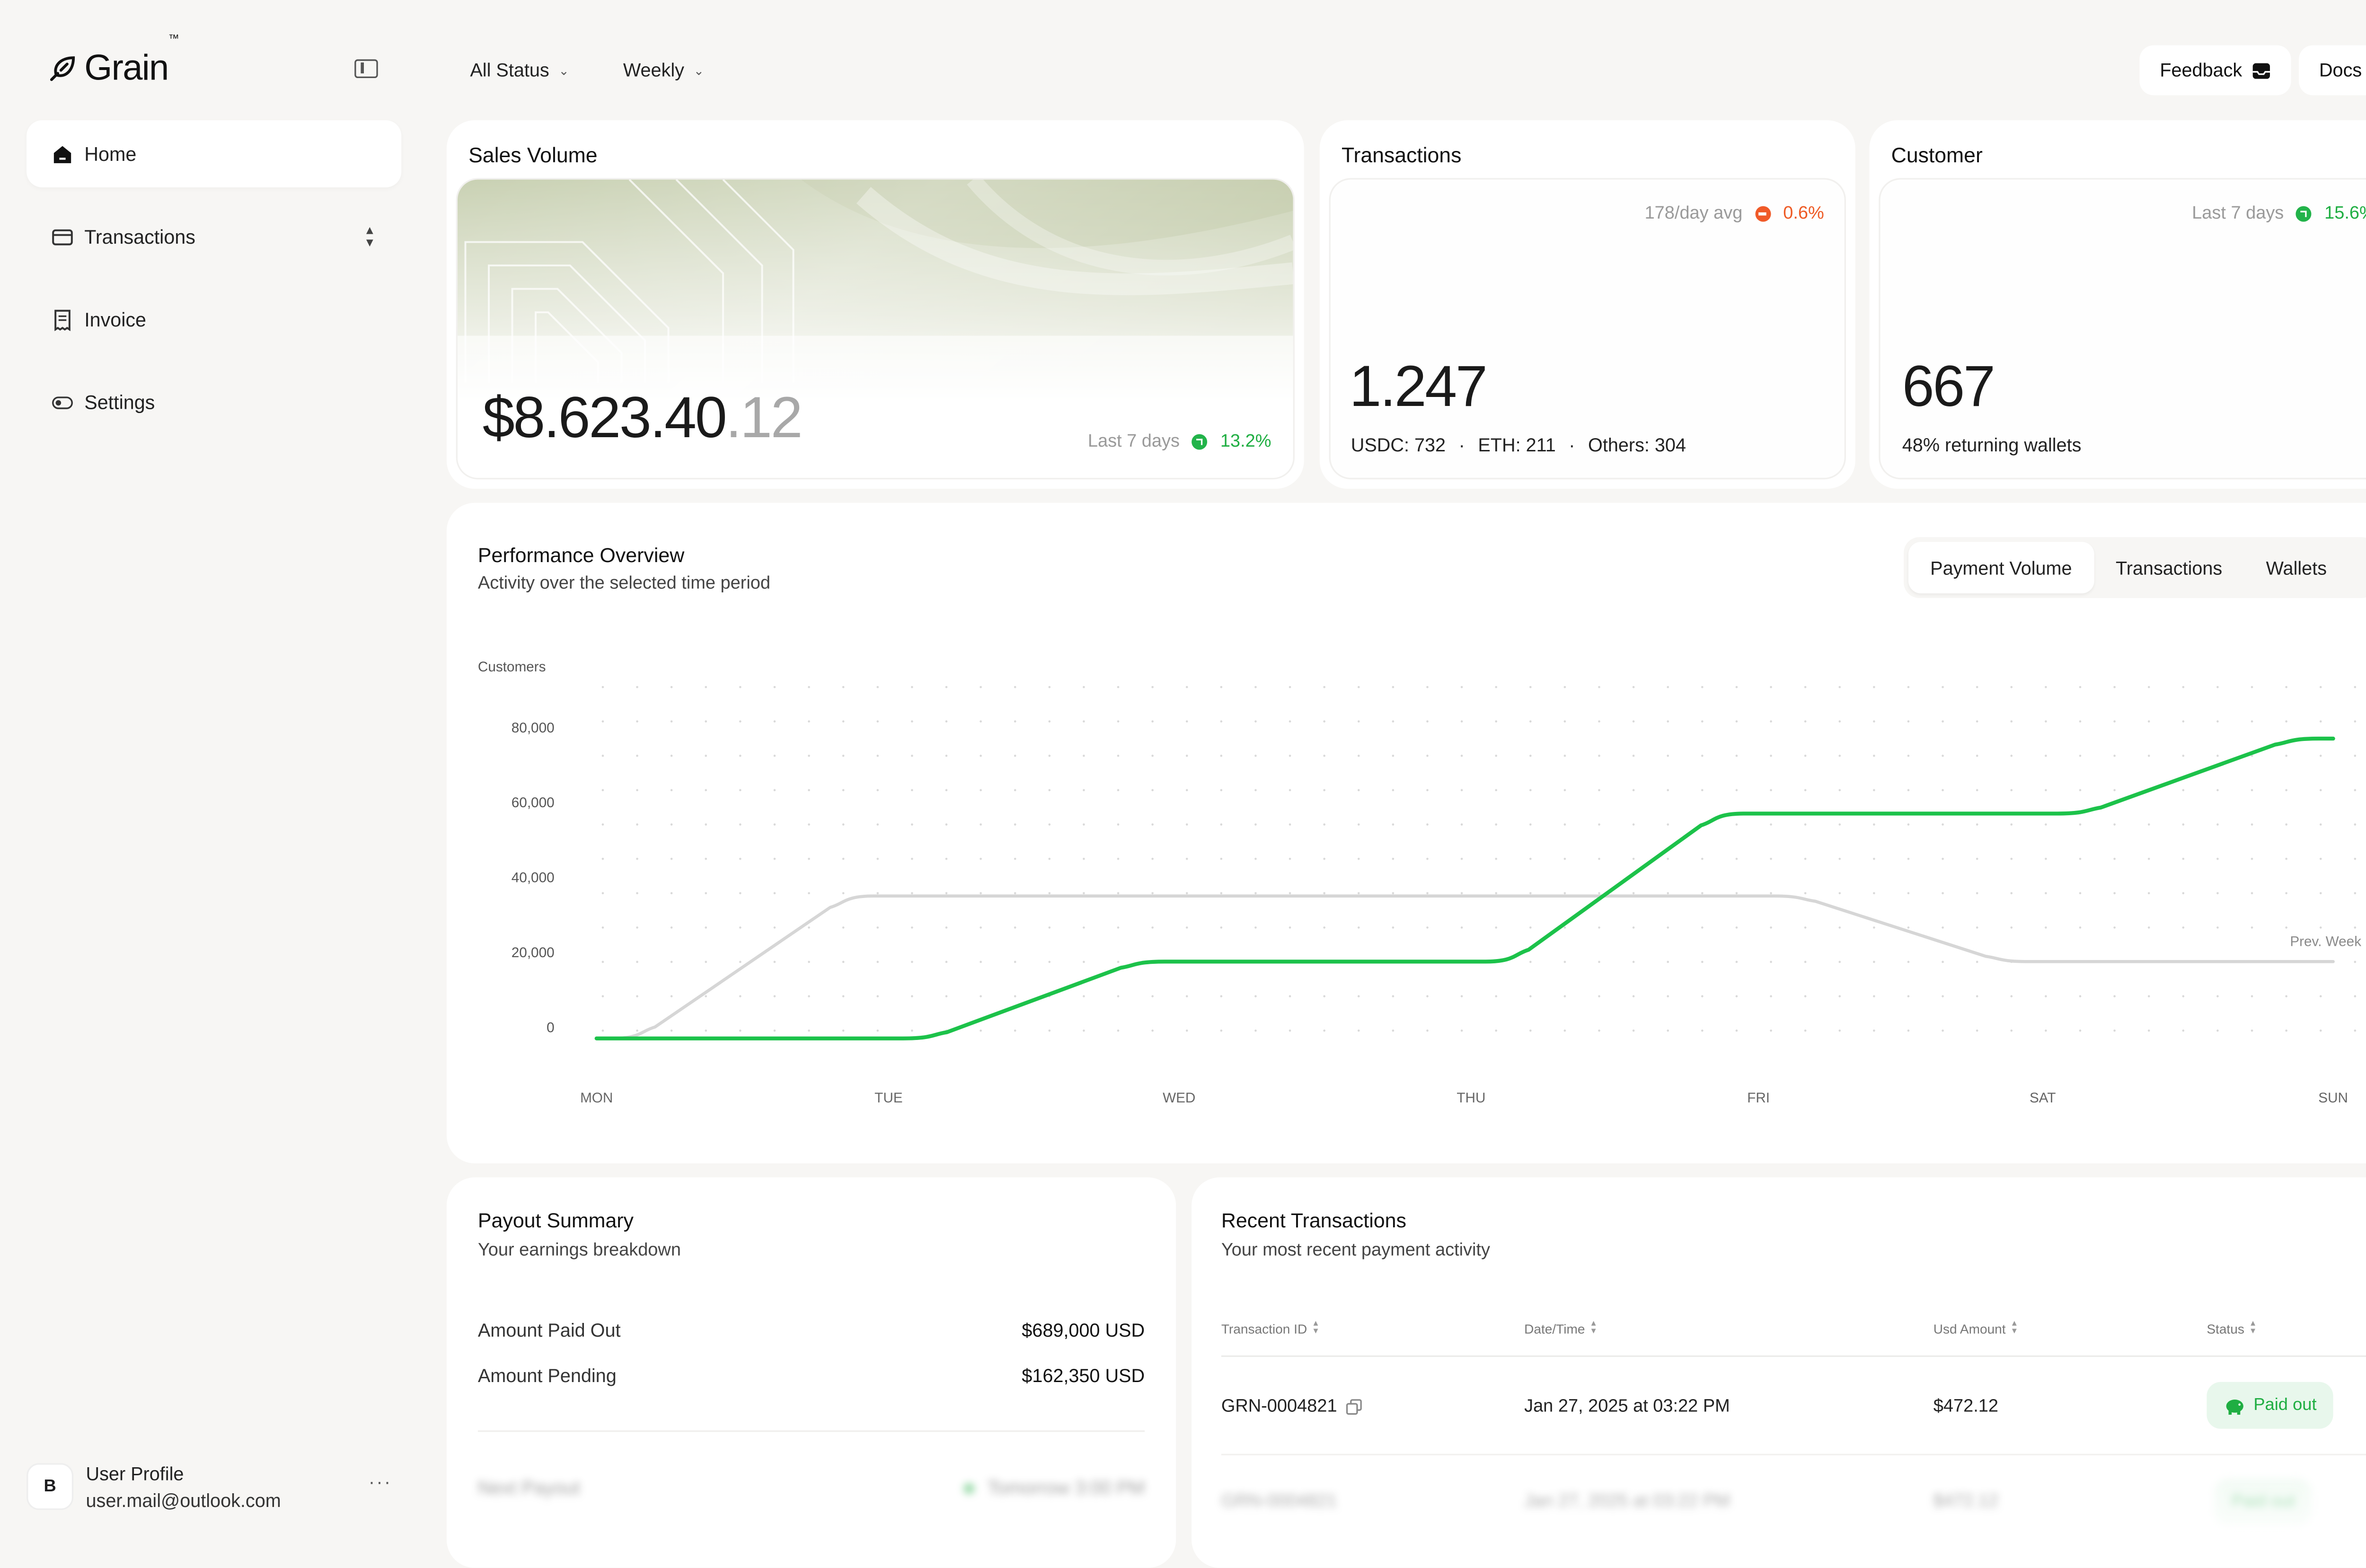 Image resolution: width=2366 pixels, height=1568 pixels. Describe the element at coordinates (2325, 941) in the screenshot. I see `series-label-prev-week: Prev. Week` at that location.